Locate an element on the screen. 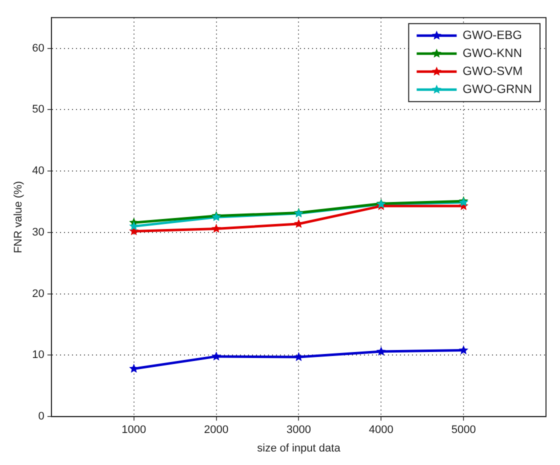 Image resolution: width=560 pixels, height=465 pixels. x-tick-label: 2000 is located at coordinates (216, 430).